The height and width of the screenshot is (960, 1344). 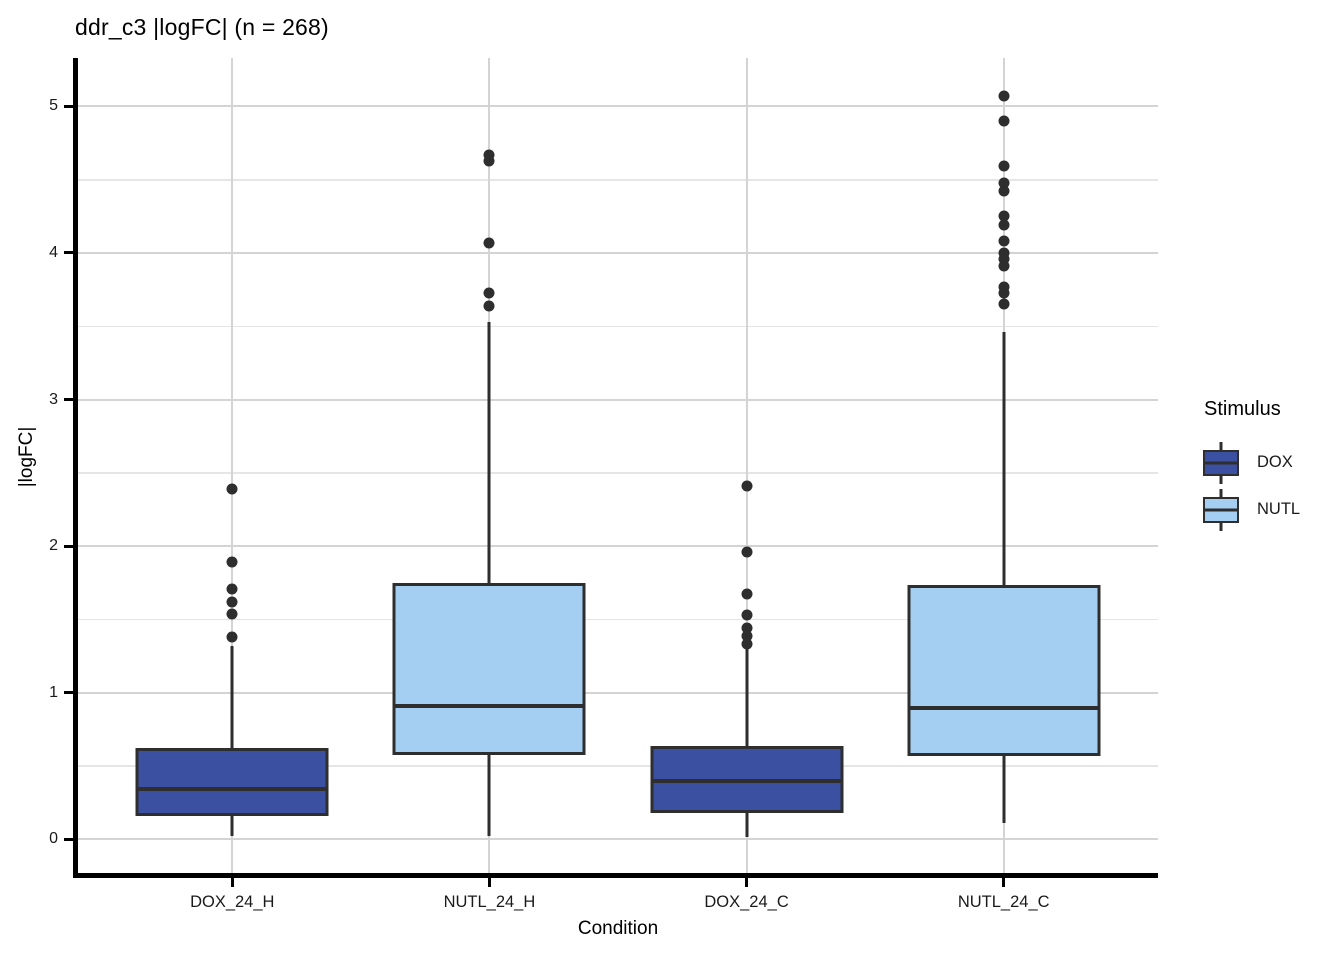 I want to click on y-axis-title: |logFC|, so click(x=26, y=457).